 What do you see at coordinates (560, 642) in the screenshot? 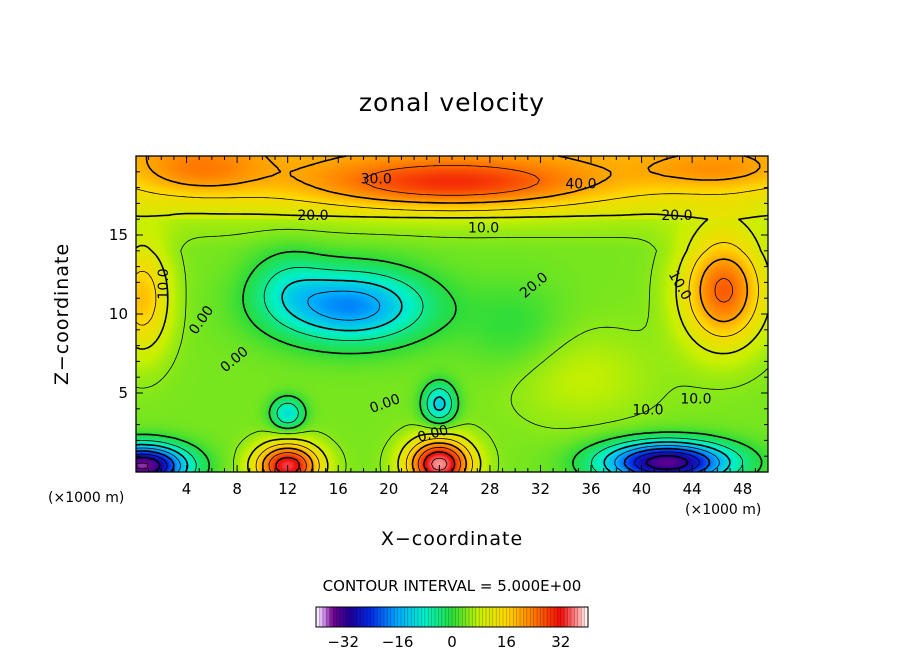
I see `colorbar-tick-label: 32` at bounding box center [560, 642].